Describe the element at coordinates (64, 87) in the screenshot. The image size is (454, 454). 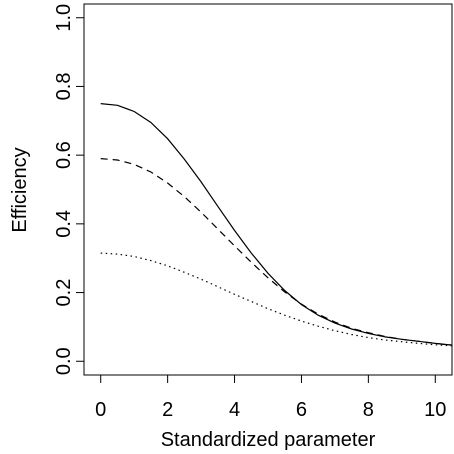
I see `y-tick-label: 0.8` at that location.